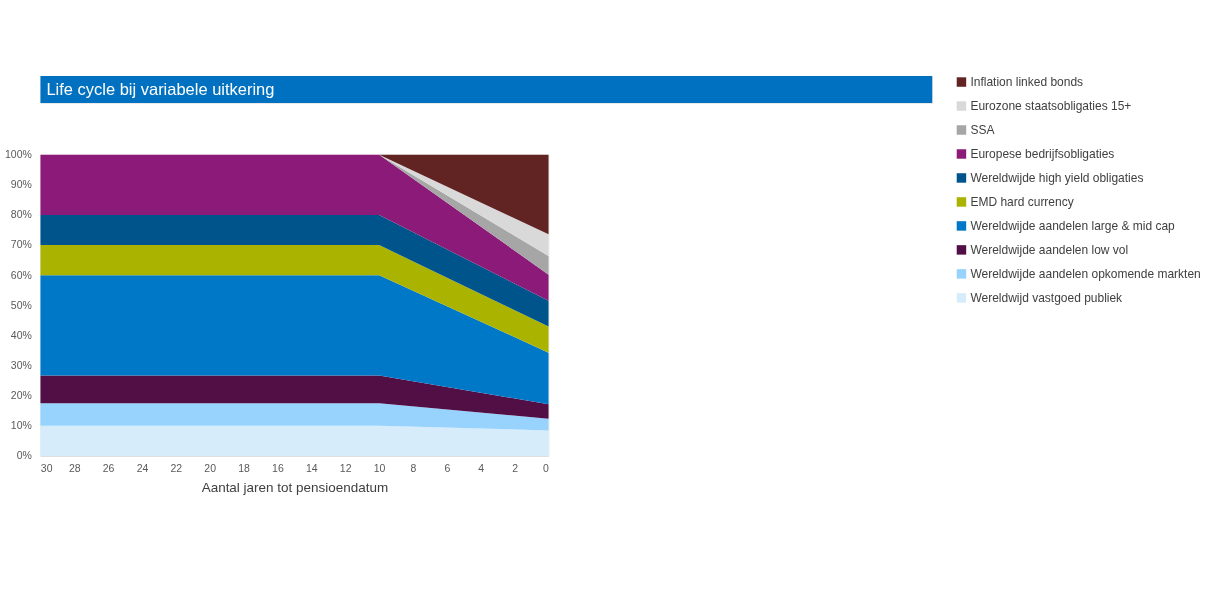 The width and height of the screenshot is (1205, 589). Describe the element at coordinates (21, 426) in the screenshot. I see `y-tick-label: 10%` at that location.